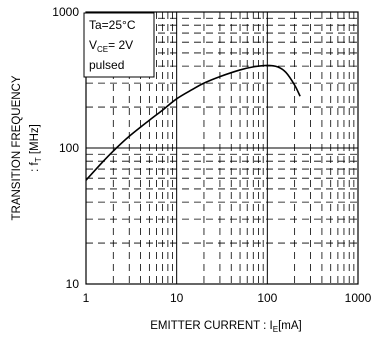 Image resolution: width=380 pixels, height=338 pixels. Describe the element at coordinates (211, 326) in the screenshot. I see `x-axis-label-main: EMITTER CURRENT : I` at that location.